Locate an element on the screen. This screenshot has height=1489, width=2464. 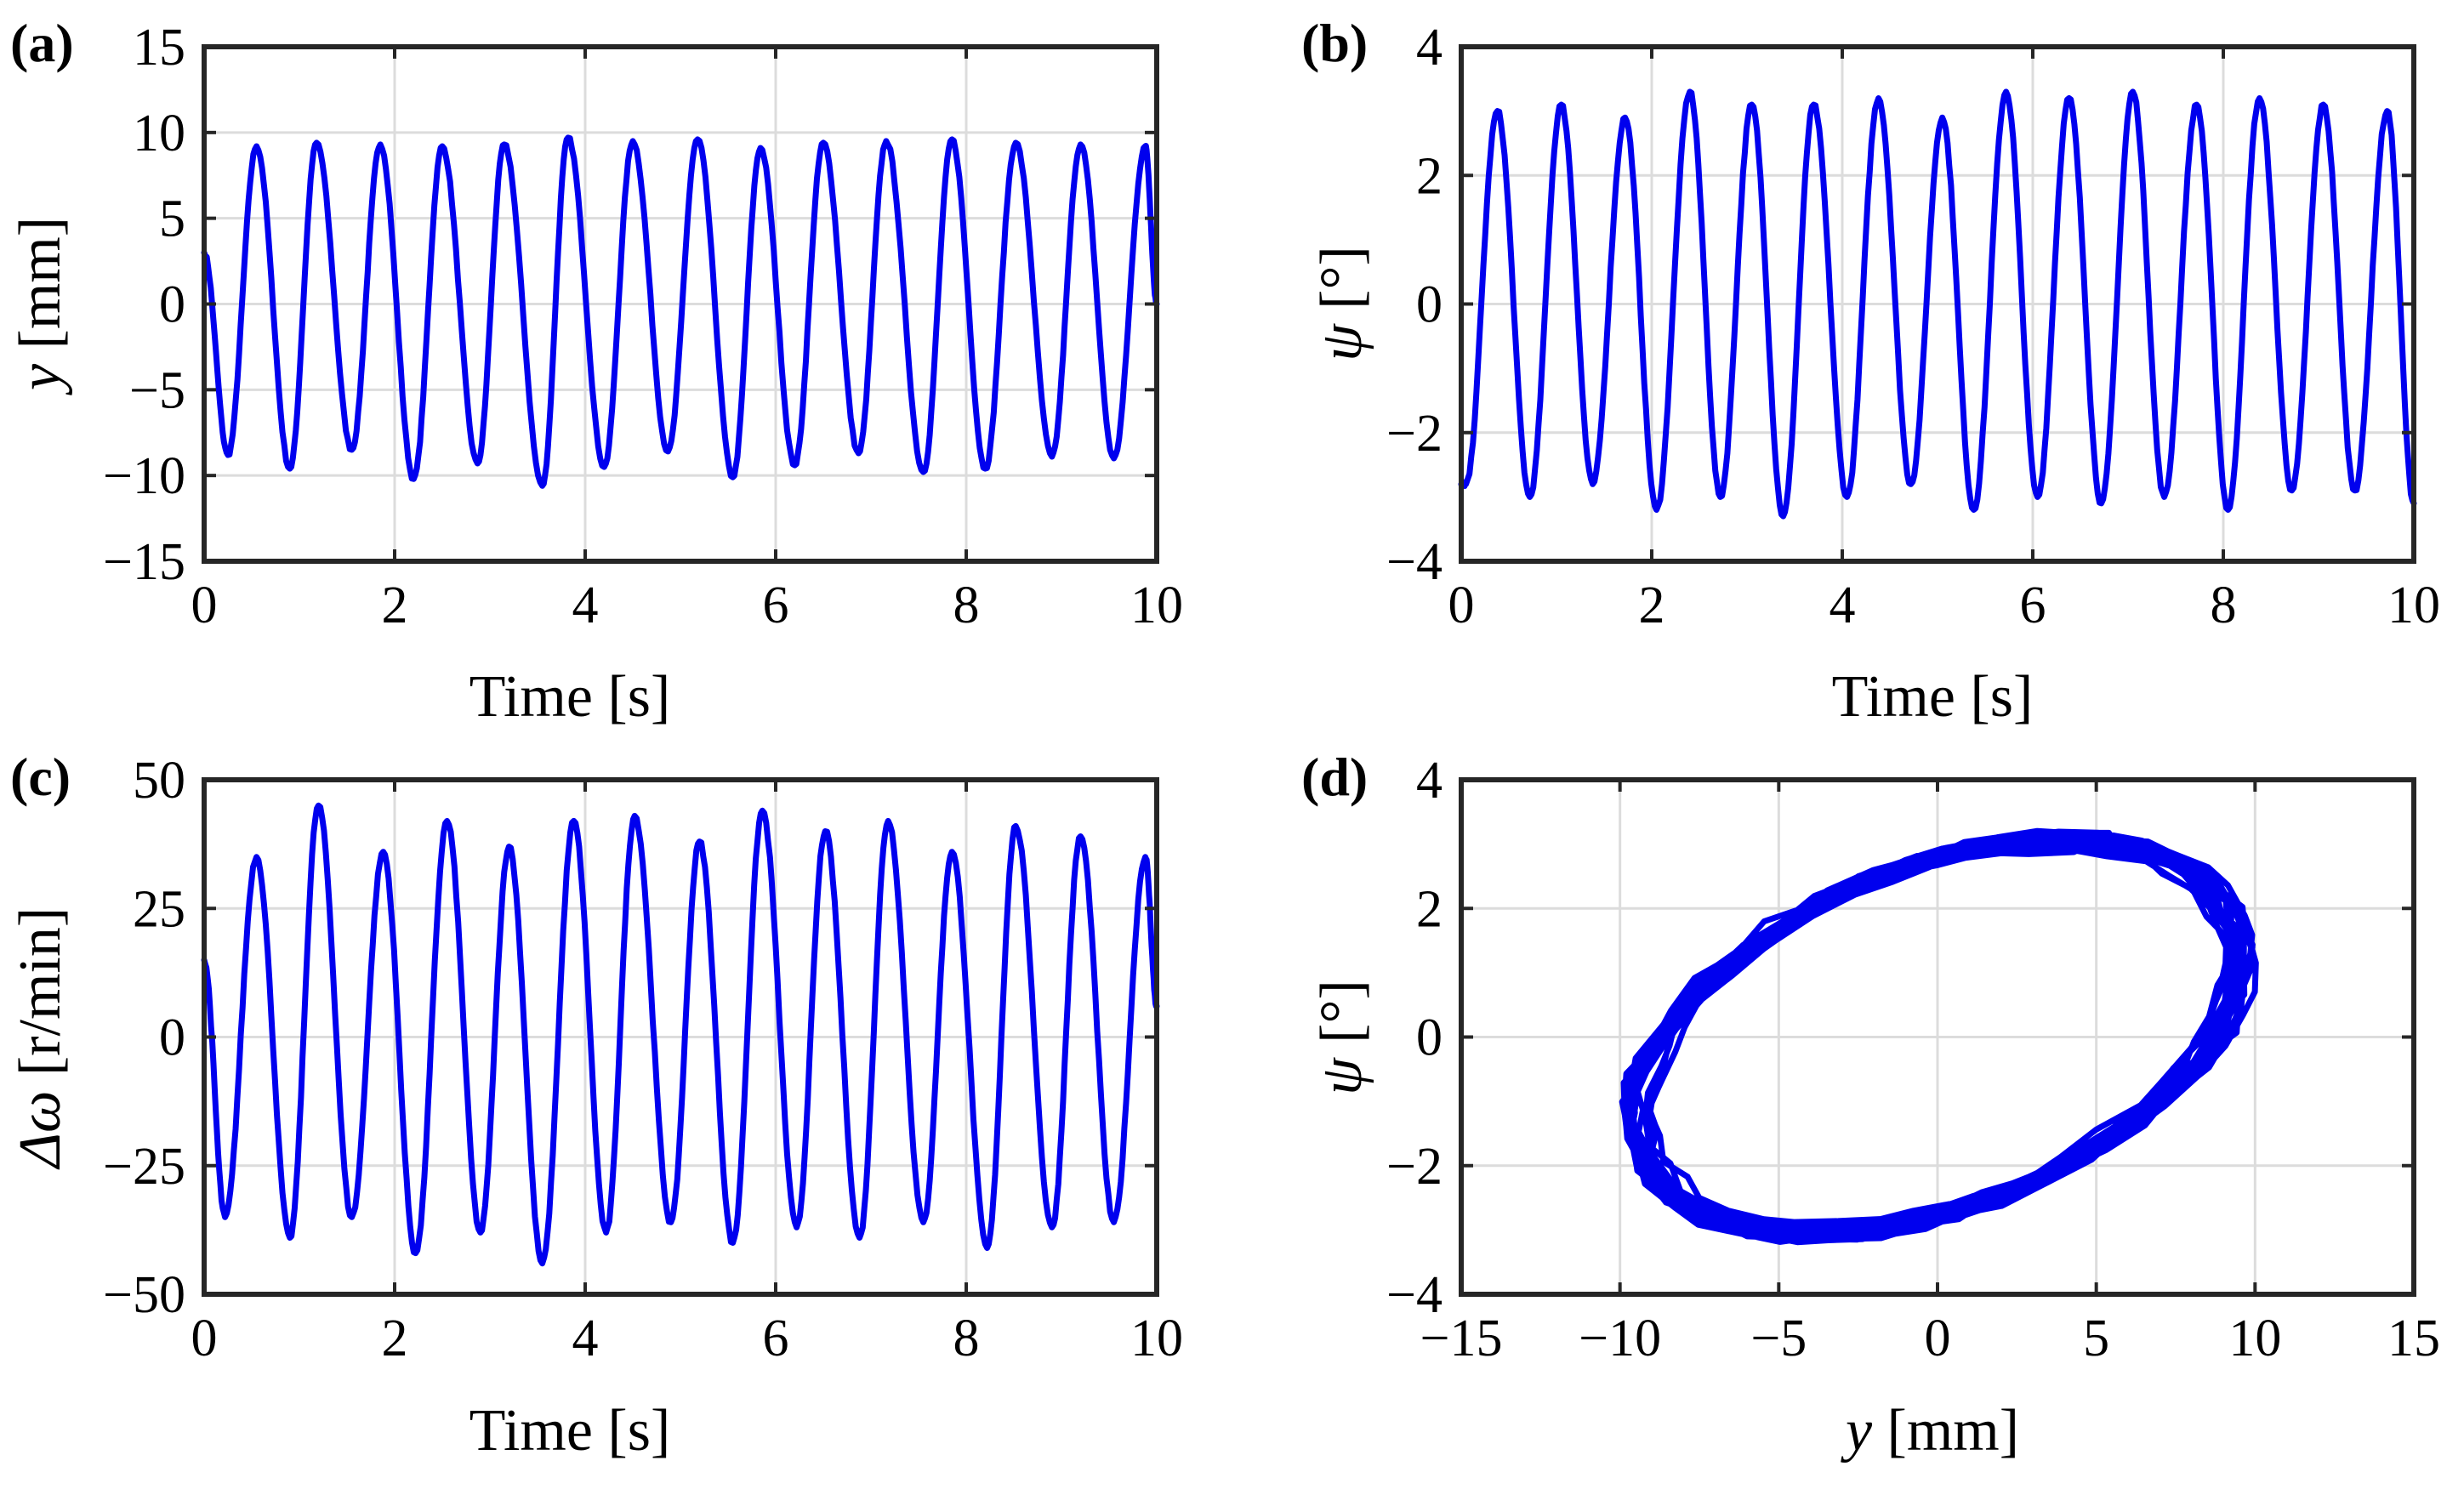
y-axis-var-a: y is located at coordinates (40, 379).